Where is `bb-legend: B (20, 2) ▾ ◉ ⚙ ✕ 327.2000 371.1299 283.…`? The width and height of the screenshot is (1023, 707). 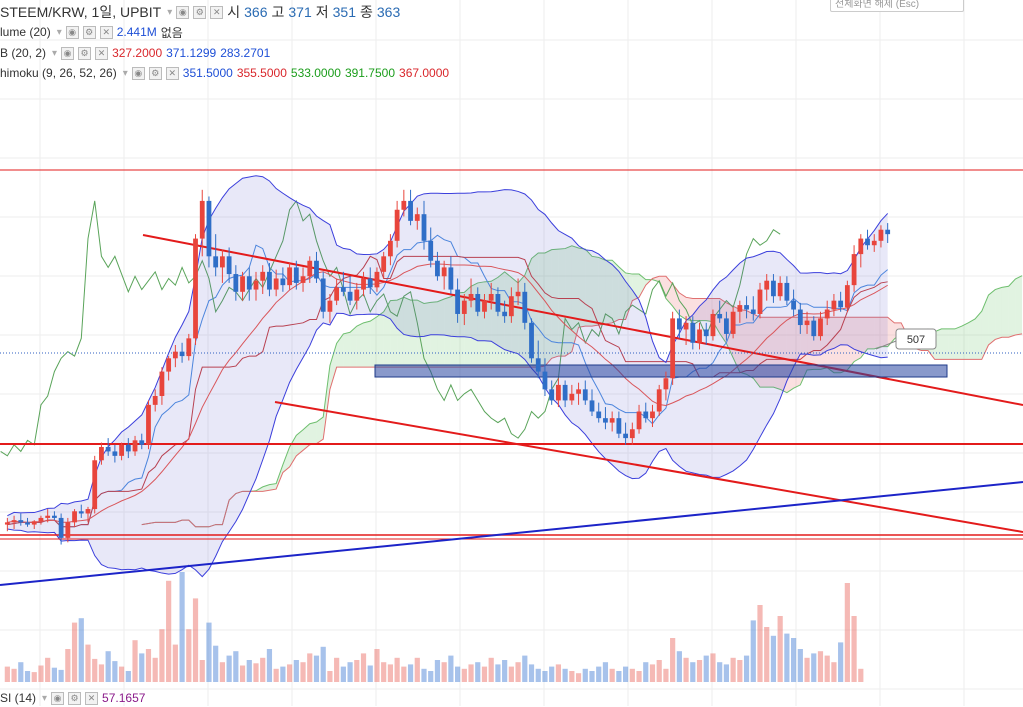
bb-legend: B (20, 2) ▾ ◉ ⚙ ✕ 327.2000 371.1299 283.… is located at coordinates (137, 53).